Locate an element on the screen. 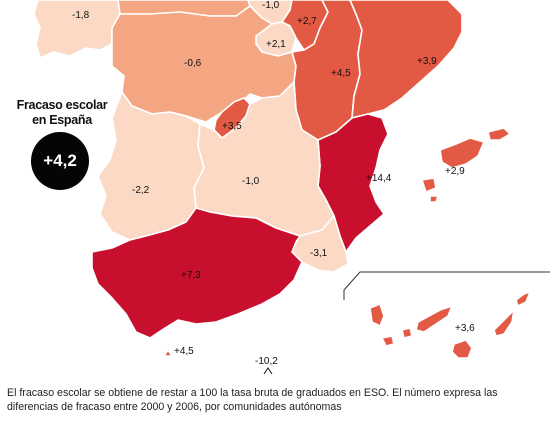  region-cataluna is located at coordinates (406, 59).